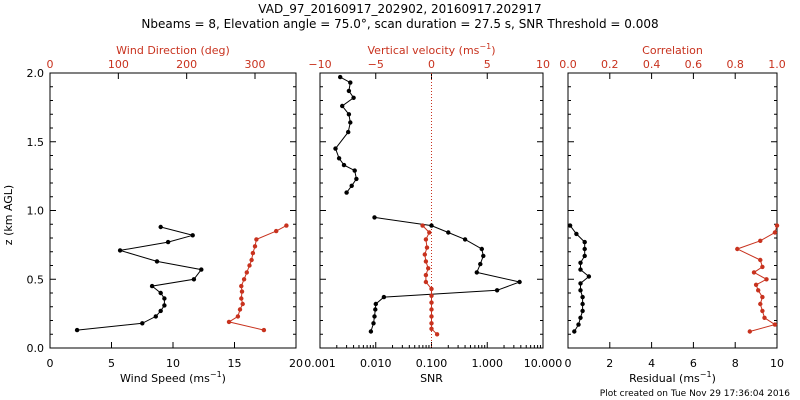 Image resolution: width=800 pixels, height=400 pixels. What do you see at coordinates (609, 363) in the screenshot?
I see `bottom-tick-label: 2` at bounding box center [609, 363].